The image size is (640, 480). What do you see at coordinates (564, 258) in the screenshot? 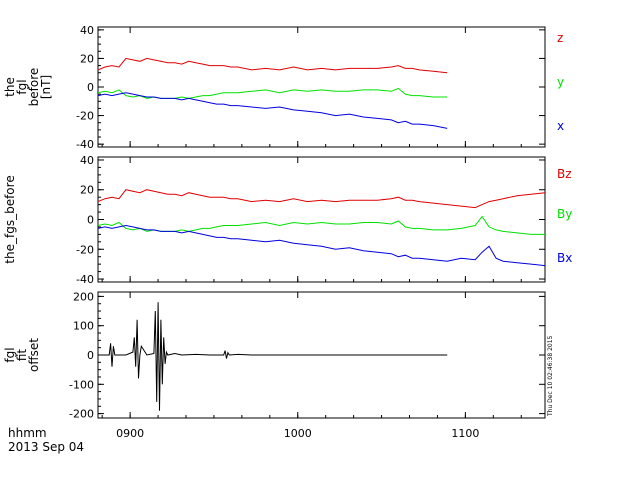
I see `legend-Bx: Bx` at bounding box center [564, 258].